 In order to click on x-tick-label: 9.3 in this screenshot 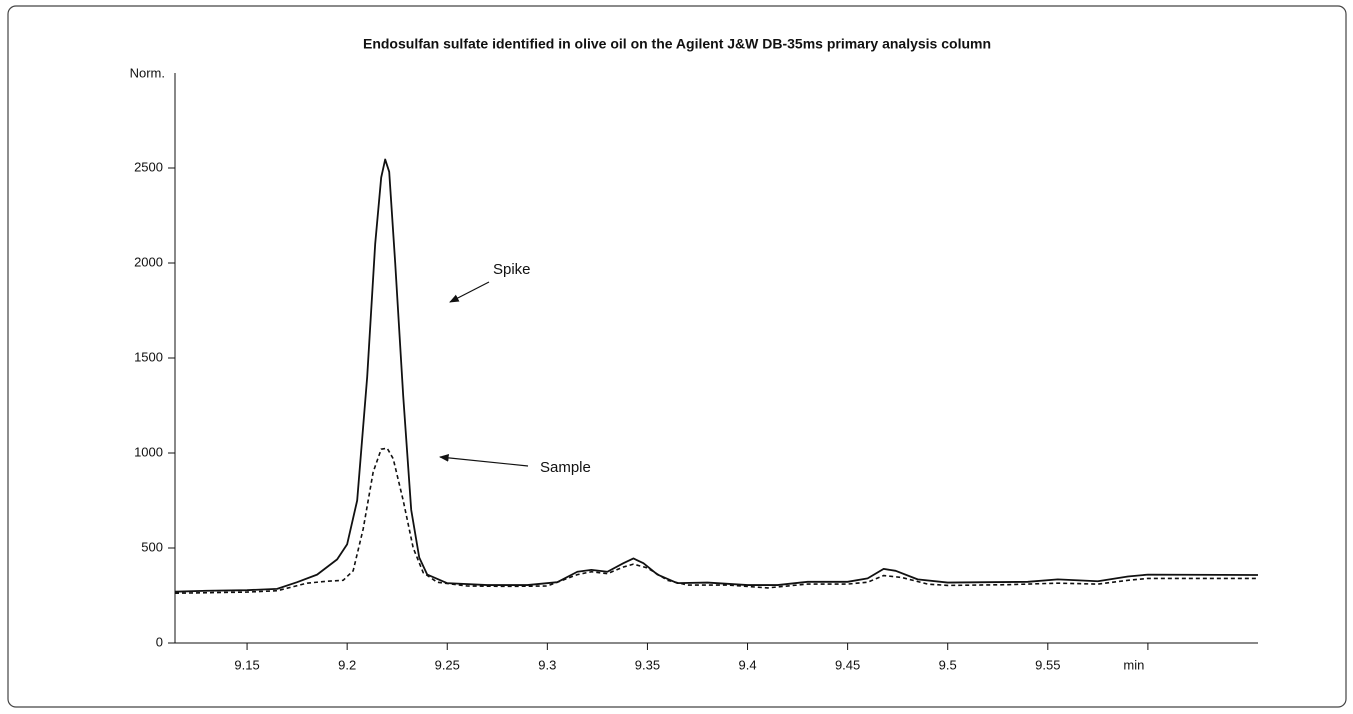, I will do `click(547, 664)`.